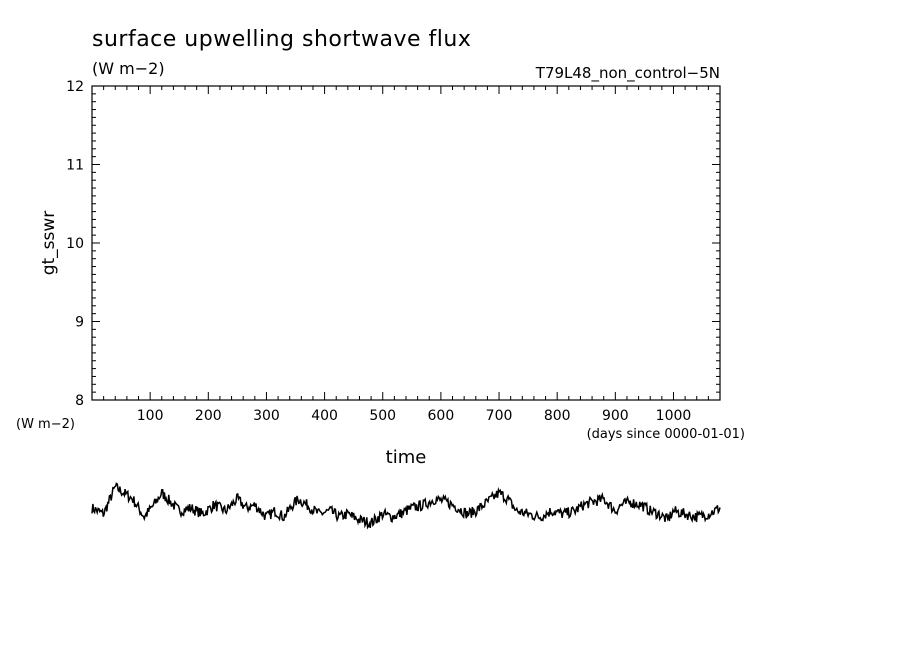 The height and width of the screenshot is (654, 904). Describe the element at coordinates (45, 424) in the screenshot. I see `y-units-corner: (W m−2)` at that location.